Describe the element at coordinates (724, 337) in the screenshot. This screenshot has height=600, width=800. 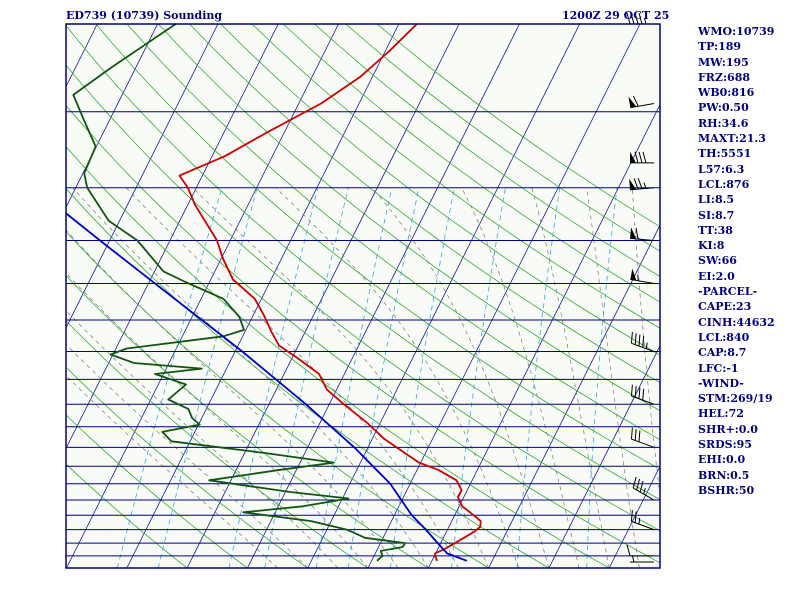
I see `index-item: LCL:840` at that location.